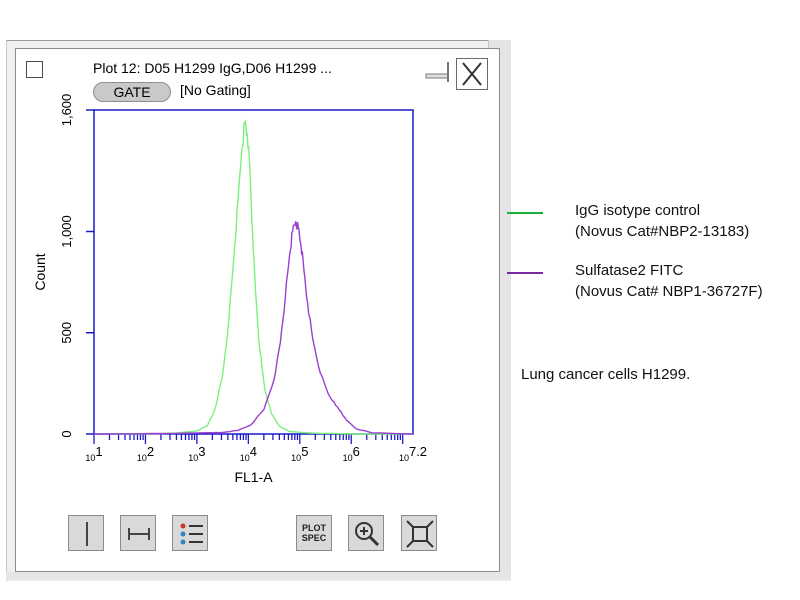  Describe the element at coordinates (472, 74) in the screenshot. I see `close-icon` at that location.